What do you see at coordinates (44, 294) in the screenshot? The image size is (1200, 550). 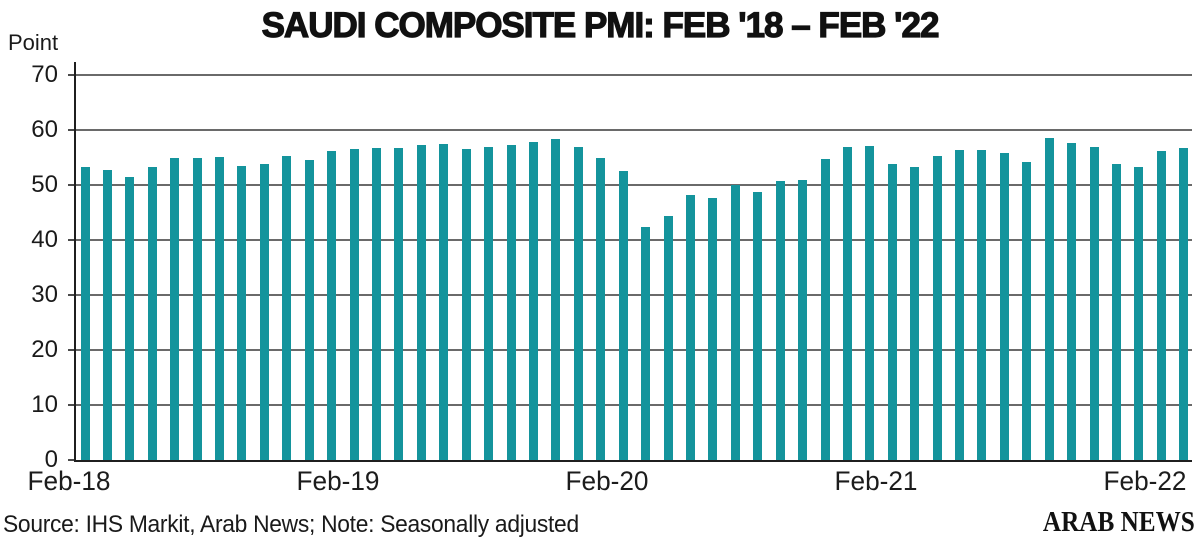 I see `y-tick-label: 30` at bounding box center [44, 294].